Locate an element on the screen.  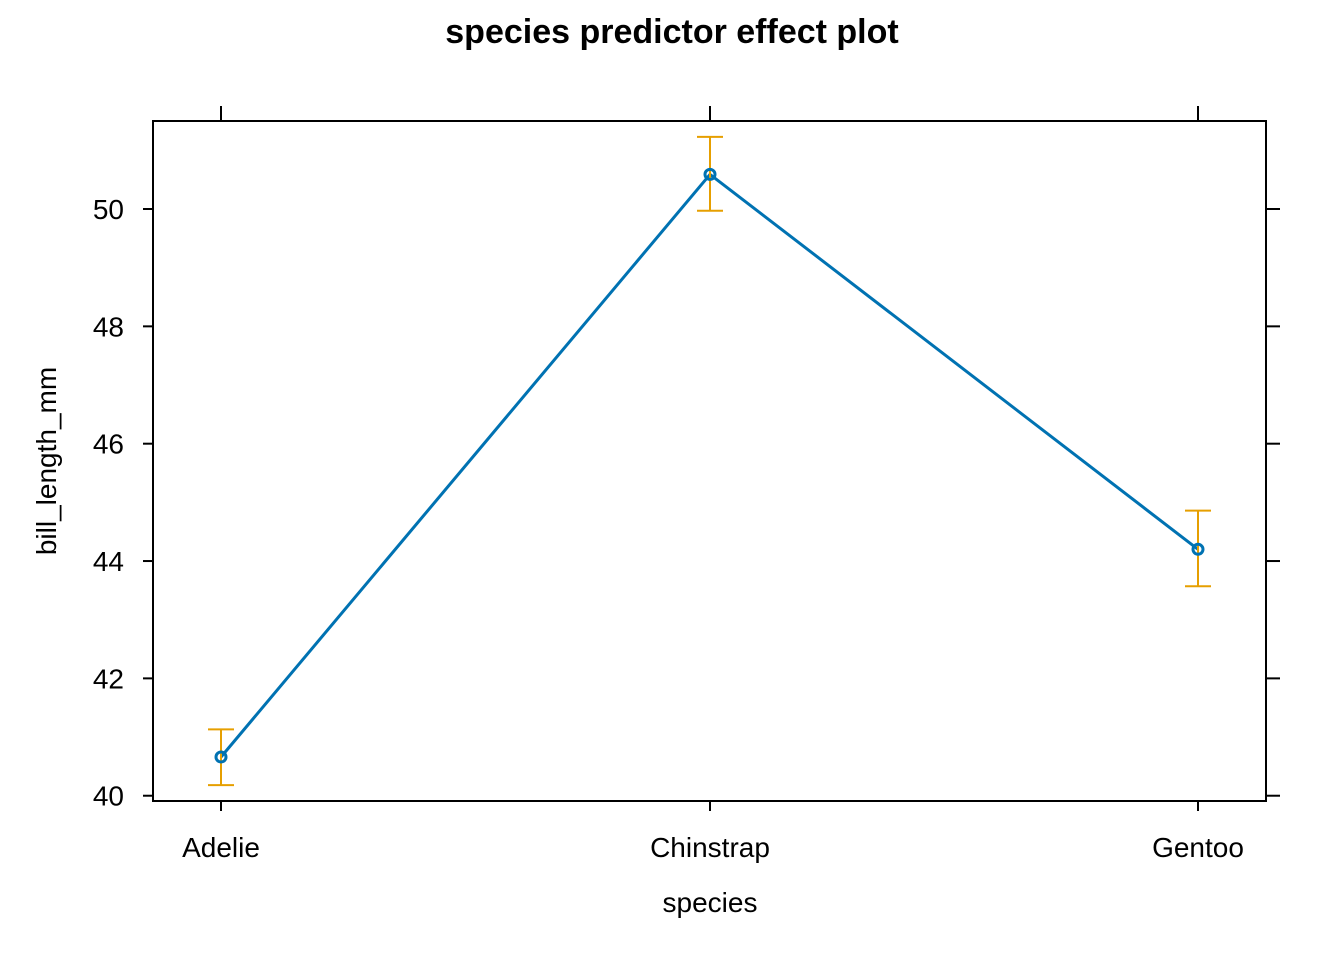
x-tick-label: Adelie is located at coordinates (221, 847).